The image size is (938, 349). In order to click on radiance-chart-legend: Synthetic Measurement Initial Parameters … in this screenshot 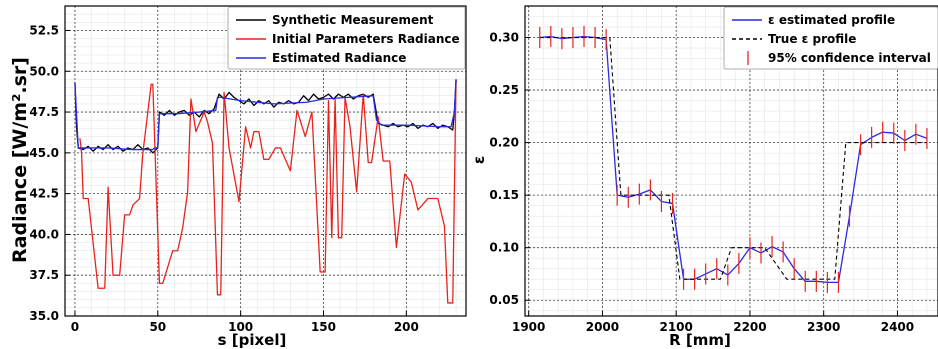, I will do `click(346, 38)`.